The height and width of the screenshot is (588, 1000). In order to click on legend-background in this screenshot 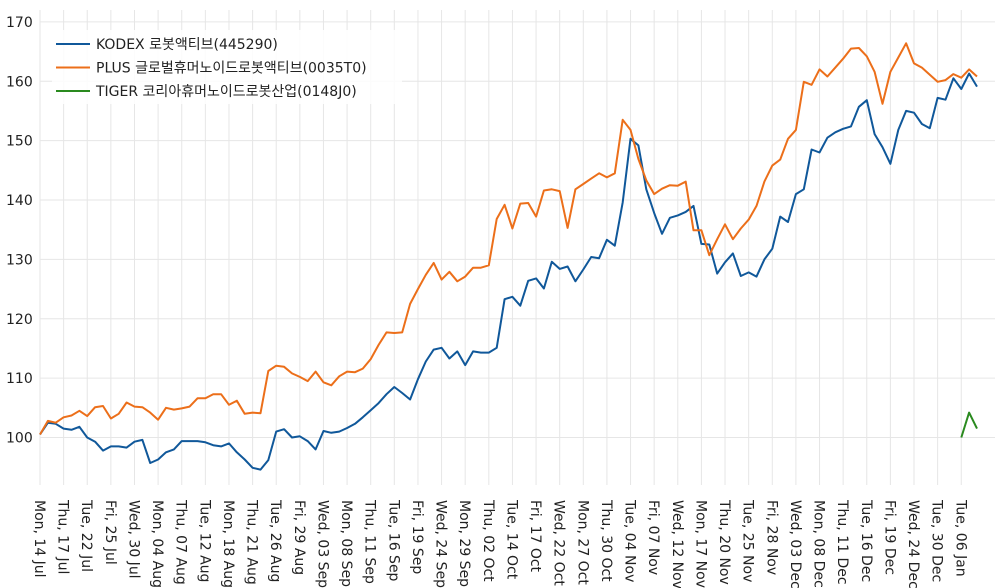, I will do `click(227, 67)`.